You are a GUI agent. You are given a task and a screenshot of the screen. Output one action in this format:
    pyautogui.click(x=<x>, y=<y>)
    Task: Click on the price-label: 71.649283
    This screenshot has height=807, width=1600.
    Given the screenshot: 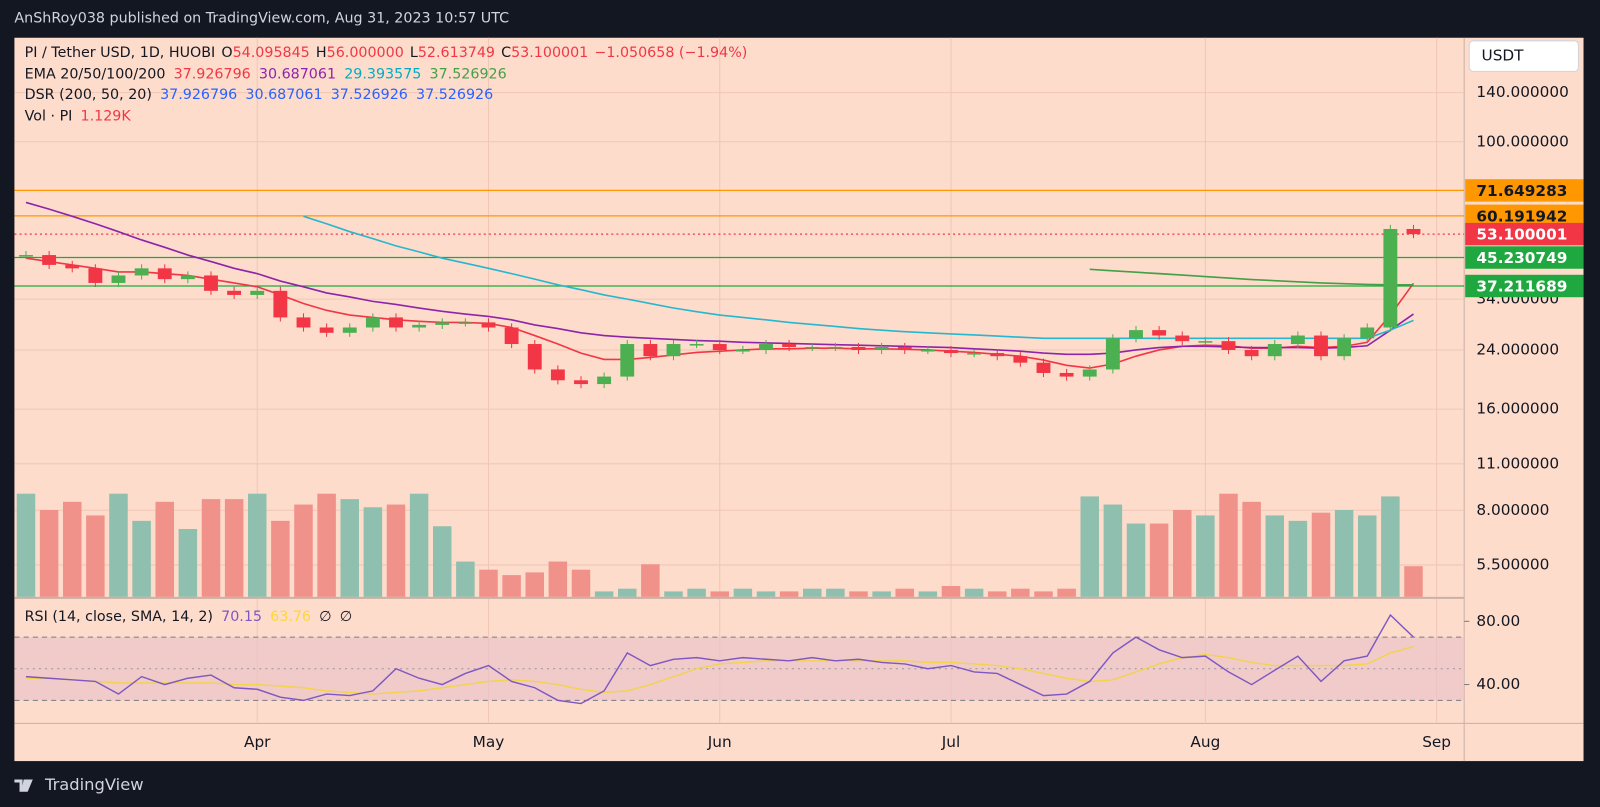 What is the action you would take?
    pyautogui.click(x=1521, y=191)
    